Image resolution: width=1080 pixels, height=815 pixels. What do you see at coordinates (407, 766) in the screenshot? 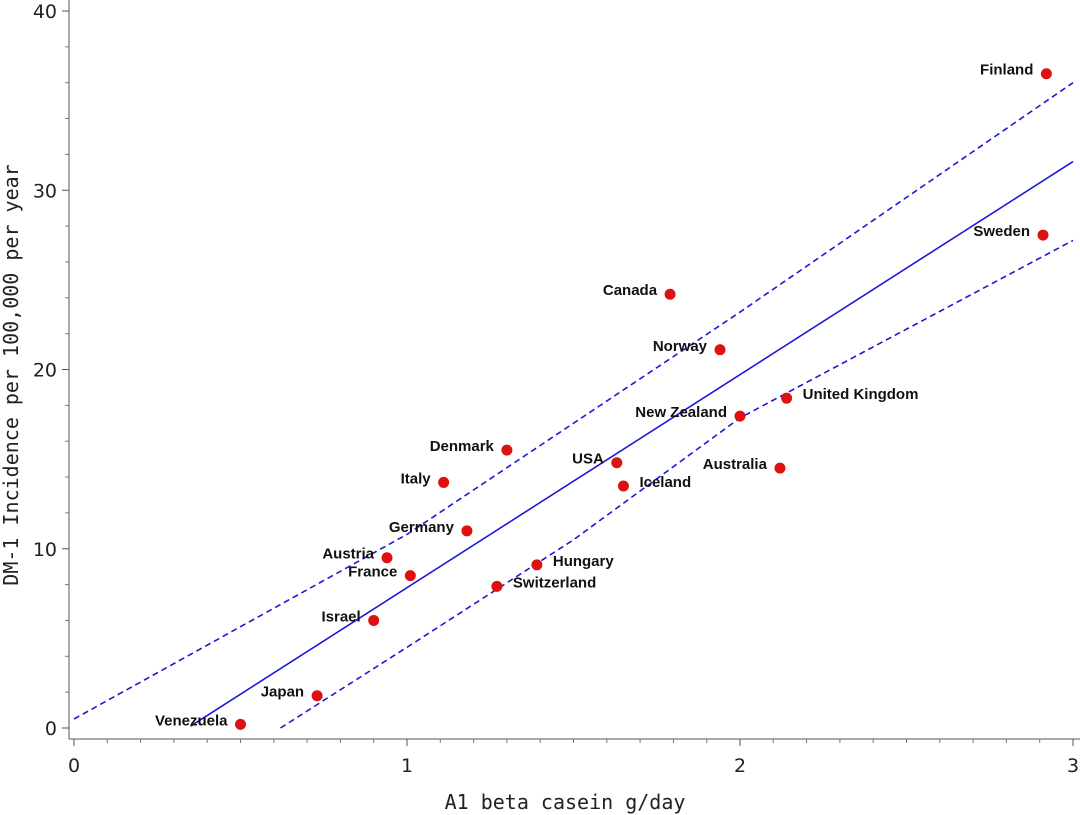
I see `x-tick-label: 1` at bounding box center [407, 766].